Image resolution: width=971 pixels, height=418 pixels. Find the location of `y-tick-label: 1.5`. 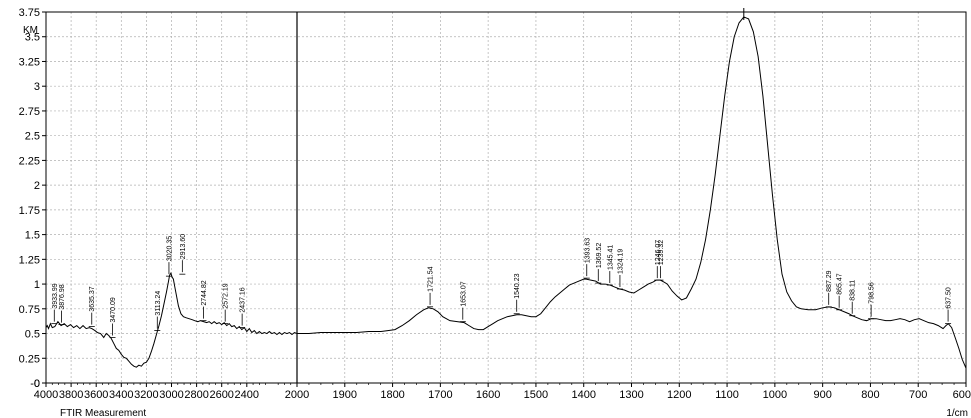

y-tick-label: 1.5 is located at coordinates (32, 236).